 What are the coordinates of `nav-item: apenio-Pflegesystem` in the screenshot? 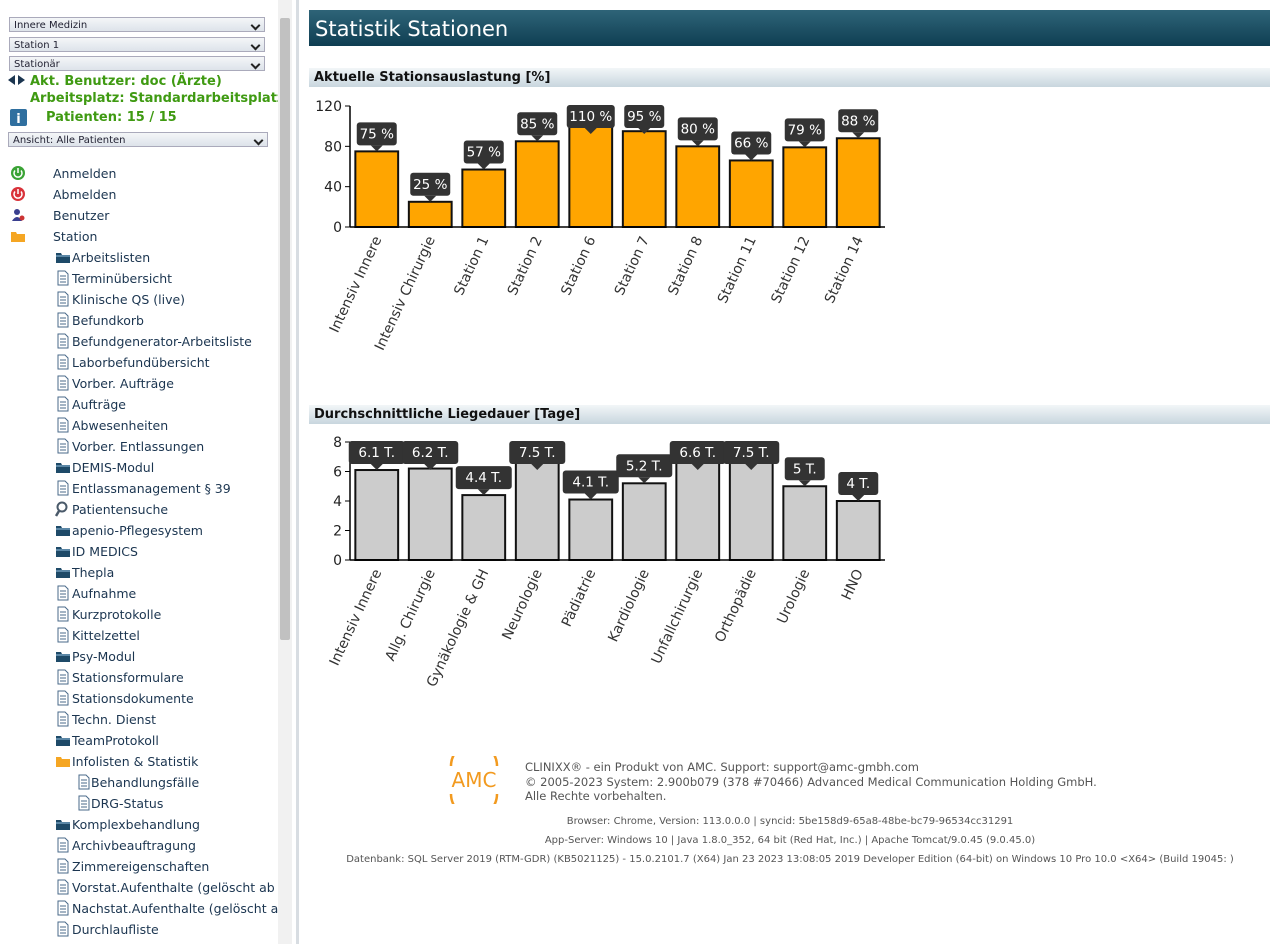 It's located at (137, 530).